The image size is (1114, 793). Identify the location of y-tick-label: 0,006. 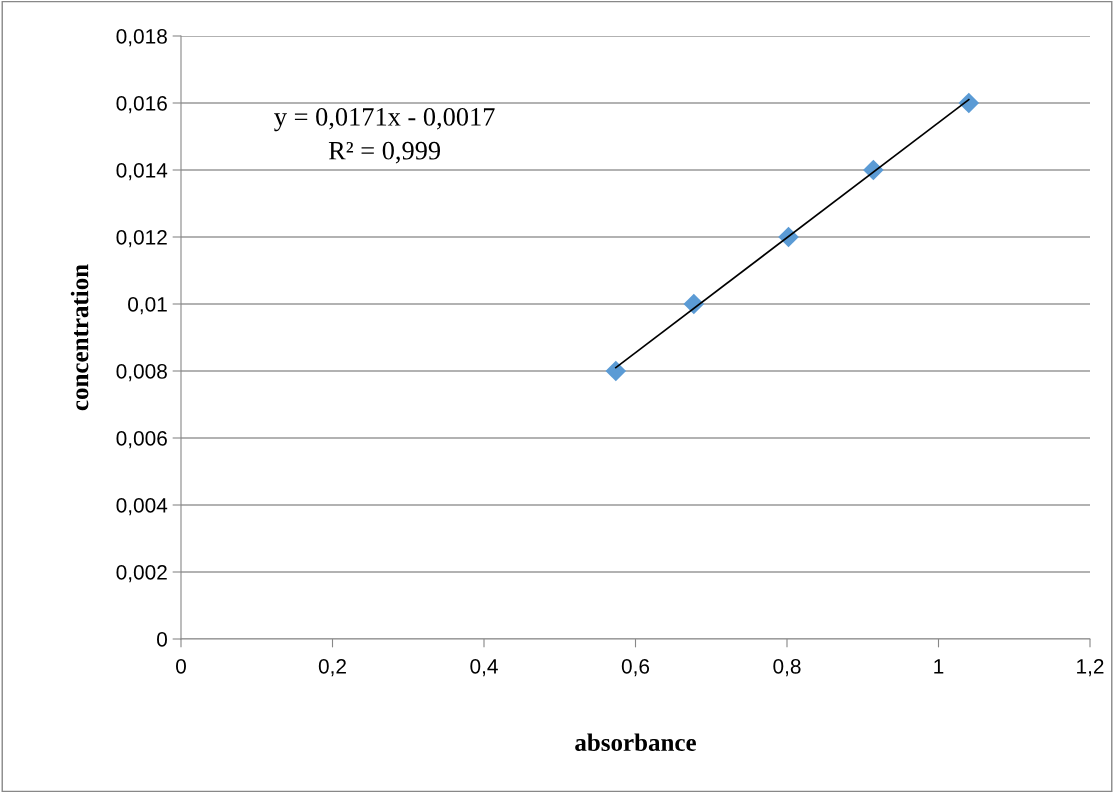
(141, 440).